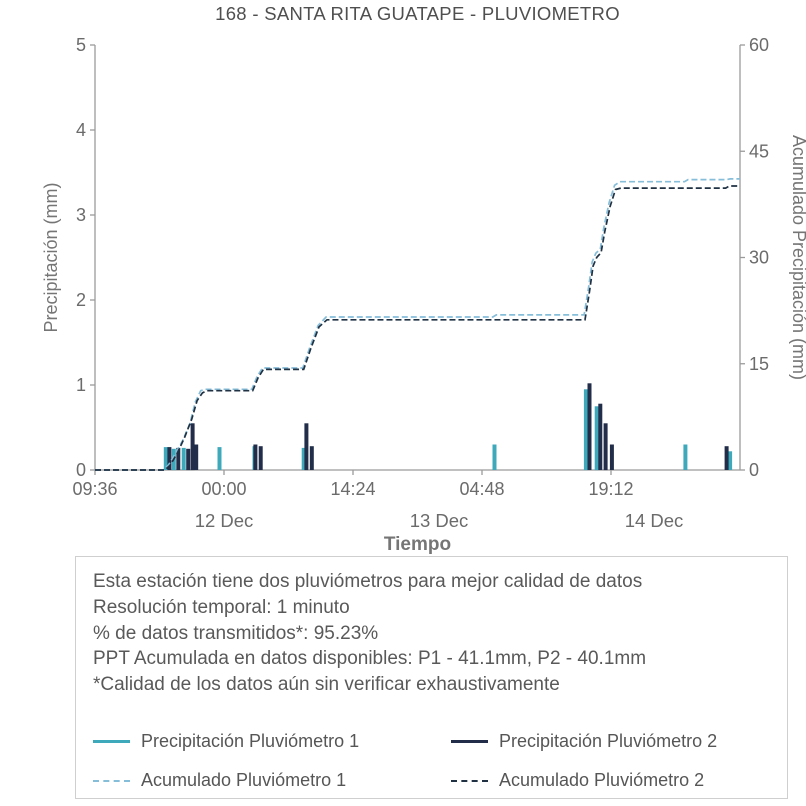 The height and width of the screenshot is (806, 806). Describe the element at coordinates (610, 489) in the screenshot. I see `svg-text: 19:12` at that location.